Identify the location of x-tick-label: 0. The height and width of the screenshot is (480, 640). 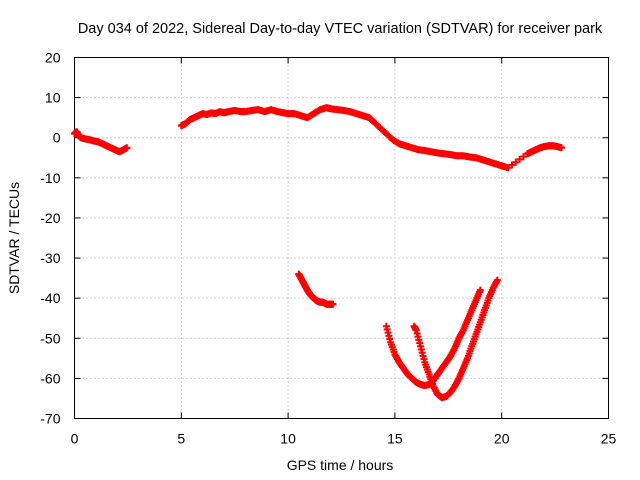
(75, 439).